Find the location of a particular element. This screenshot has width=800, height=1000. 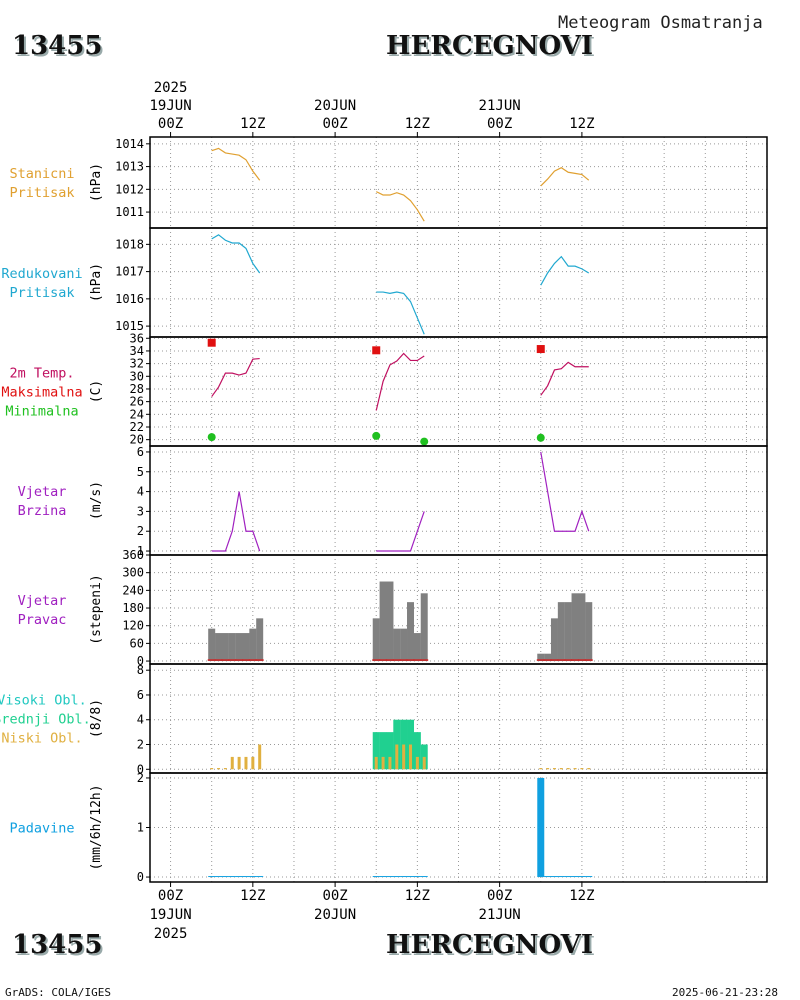

x-year-label-top: 2025 is located at coordinates (171, 88).